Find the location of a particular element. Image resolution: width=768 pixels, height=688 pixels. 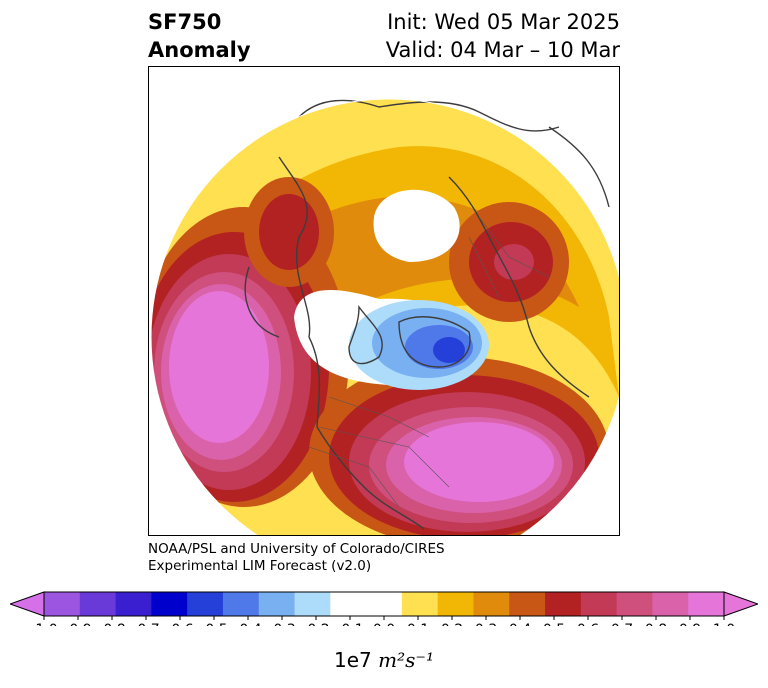

colorbar-tick-label: -0.9 is located at coordinates (77, 624).